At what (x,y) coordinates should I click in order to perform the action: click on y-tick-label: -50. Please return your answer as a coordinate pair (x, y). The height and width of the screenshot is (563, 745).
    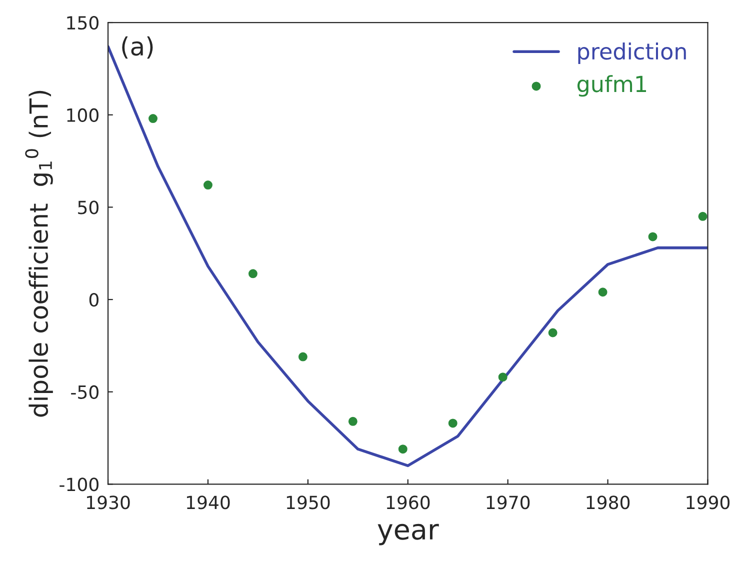
    Looking at the image, I should click on (84, 392).